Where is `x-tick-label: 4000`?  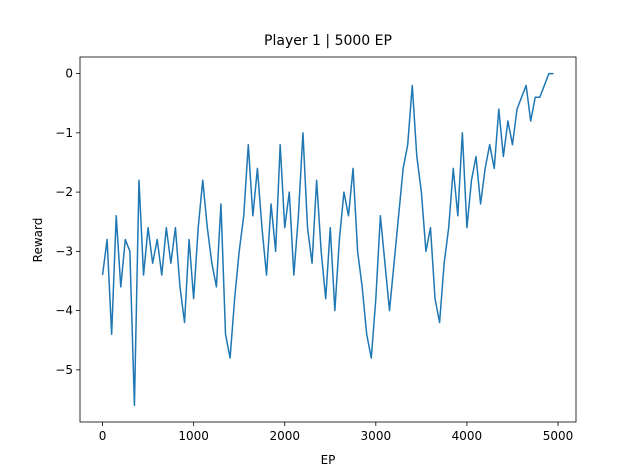
x-tick-label: 4000 is located at coordinates (467, 436).